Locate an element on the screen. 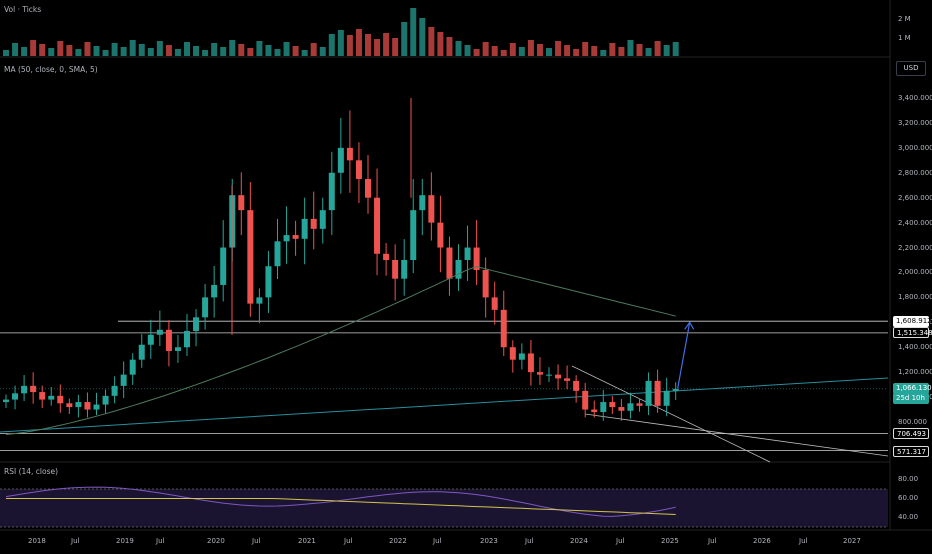 This screenshot has width=932, height=554. rsi-tick-40: 40.00 is located at coordinates (908, 517).